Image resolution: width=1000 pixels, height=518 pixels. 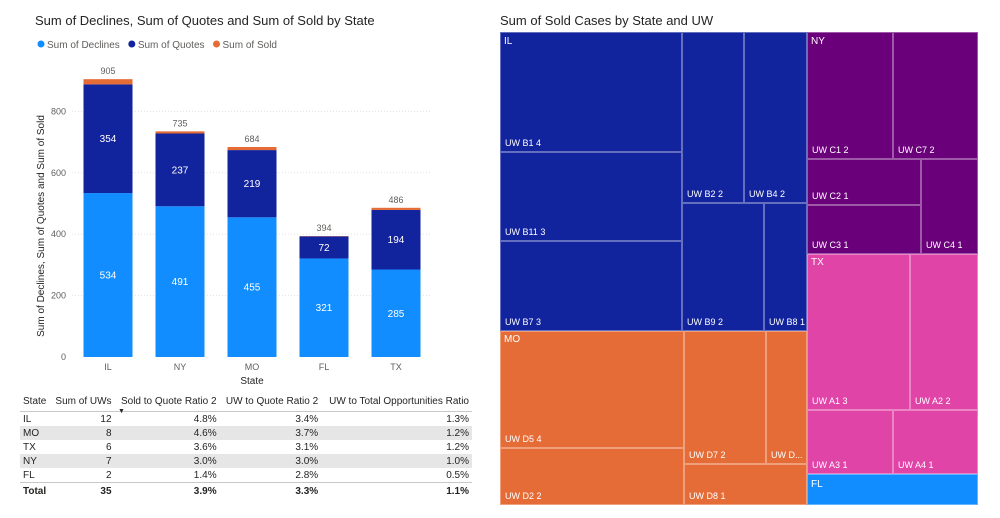 I want to click on treemap-tile-il: UW B2 2, so click(x=713, y=117).